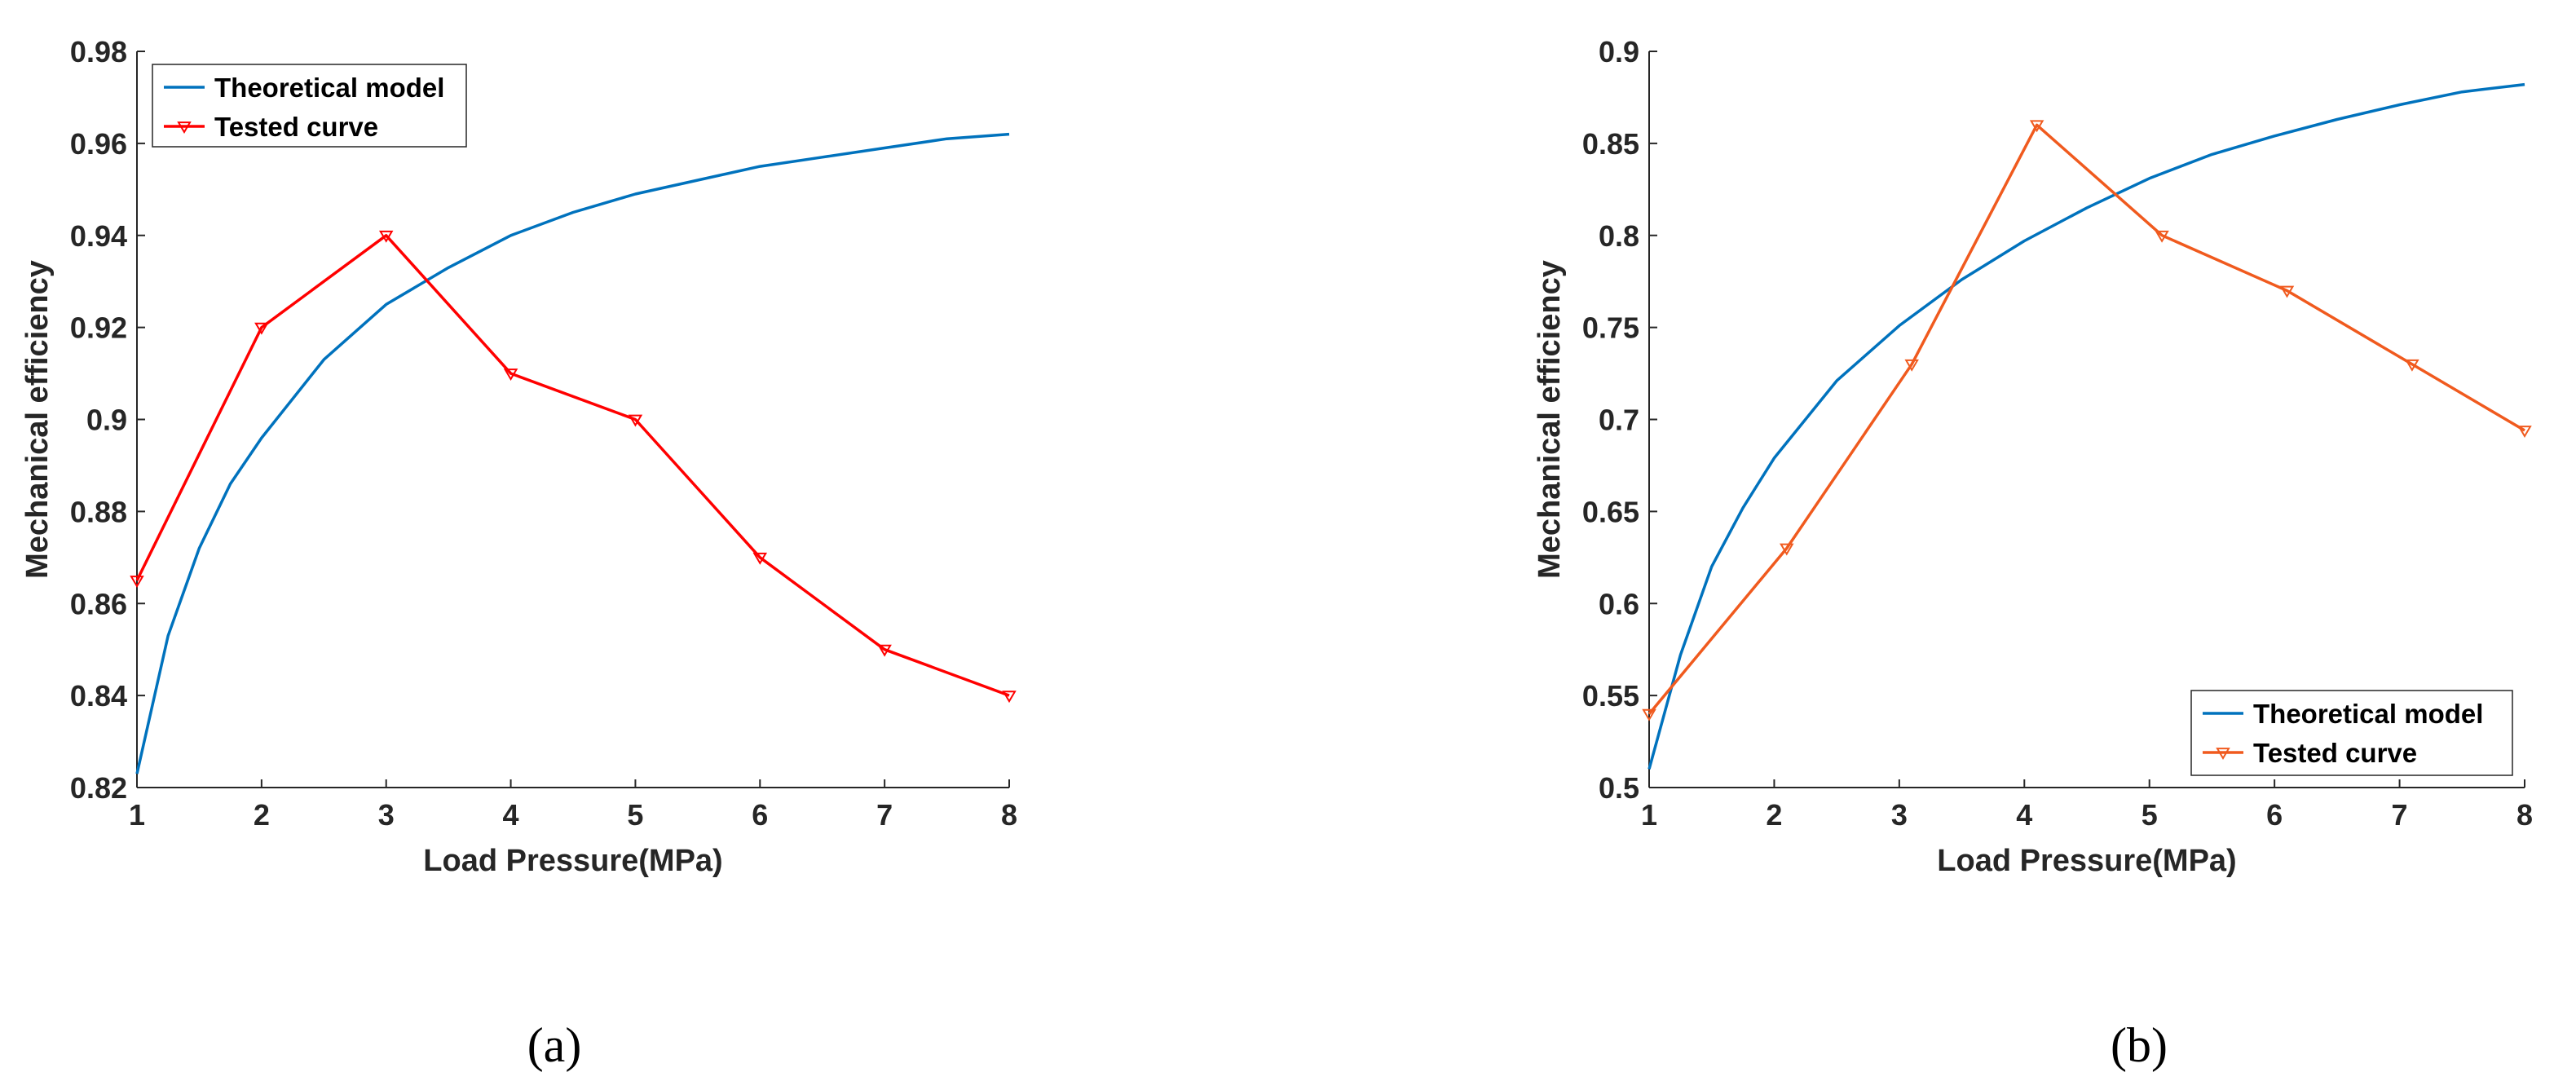 This screenshot has height=1090, width=2576. Describe the element at coordinates (572, 465) in the screenshot. I see `series-line-tested-curve` at that location.